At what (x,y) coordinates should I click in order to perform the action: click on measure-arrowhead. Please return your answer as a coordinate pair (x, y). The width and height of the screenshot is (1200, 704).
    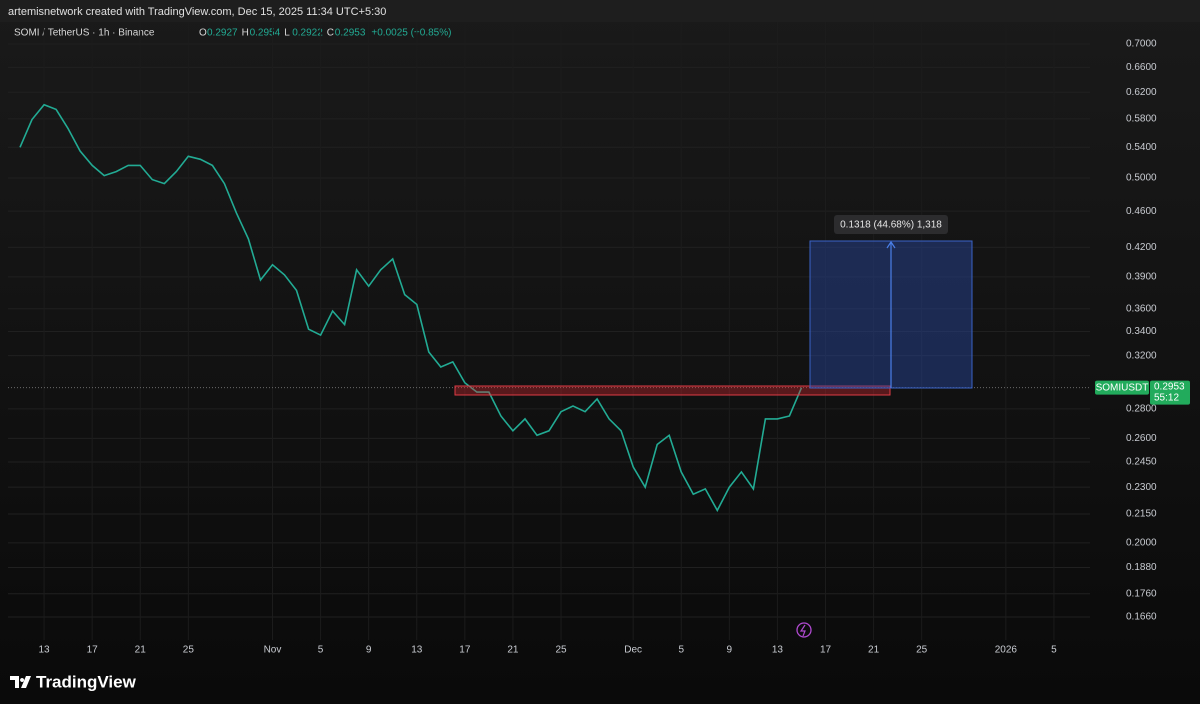
    Looking at the image, I should click on (891, 244).